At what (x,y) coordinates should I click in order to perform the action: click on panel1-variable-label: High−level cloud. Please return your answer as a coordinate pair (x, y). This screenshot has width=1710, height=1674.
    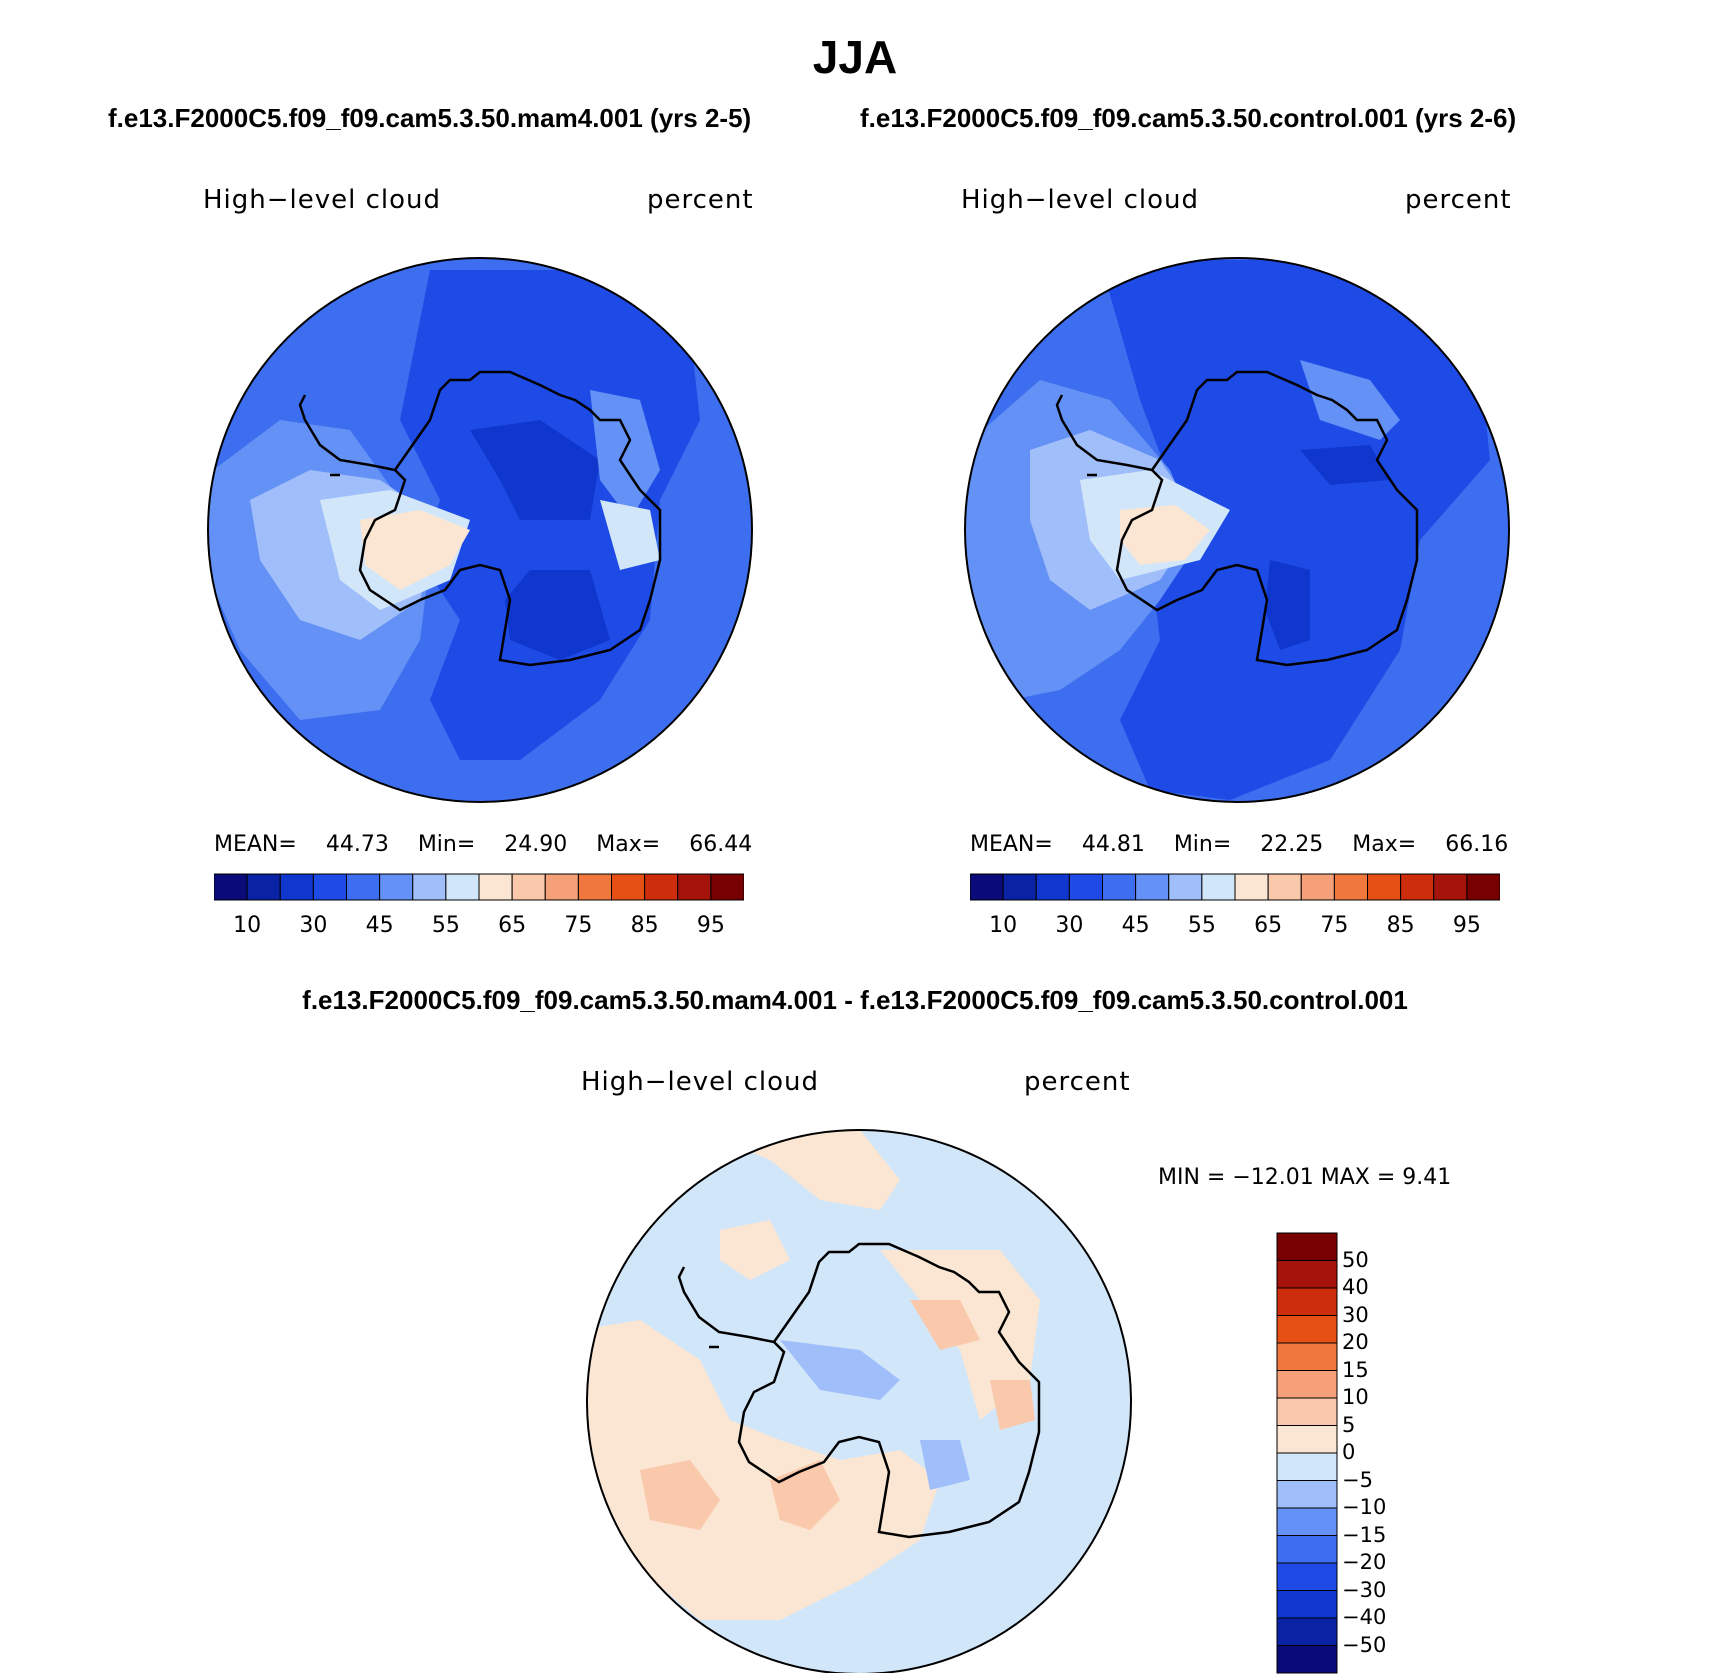
    Looking at the image, I should click on (322, 200).